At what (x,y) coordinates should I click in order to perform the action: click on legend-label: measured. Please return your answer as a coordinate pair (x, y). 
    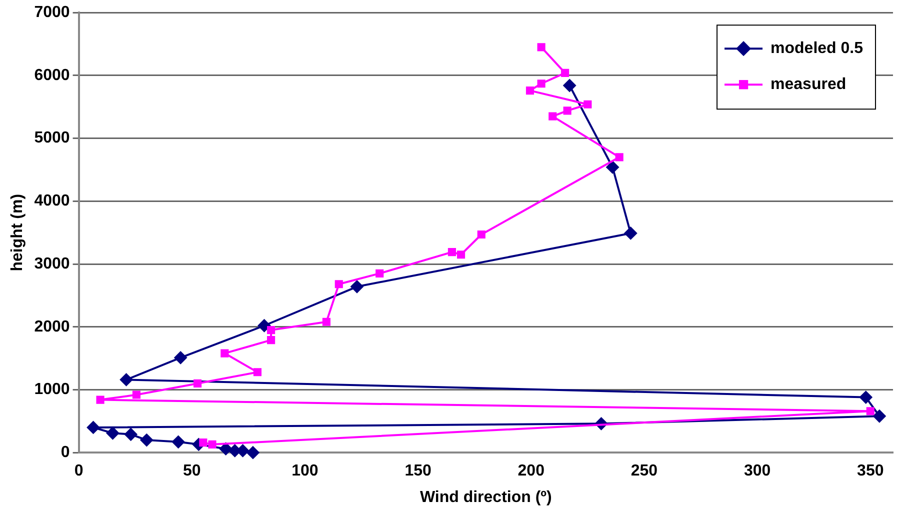
    Looking at the image, I should click on (808, 85).